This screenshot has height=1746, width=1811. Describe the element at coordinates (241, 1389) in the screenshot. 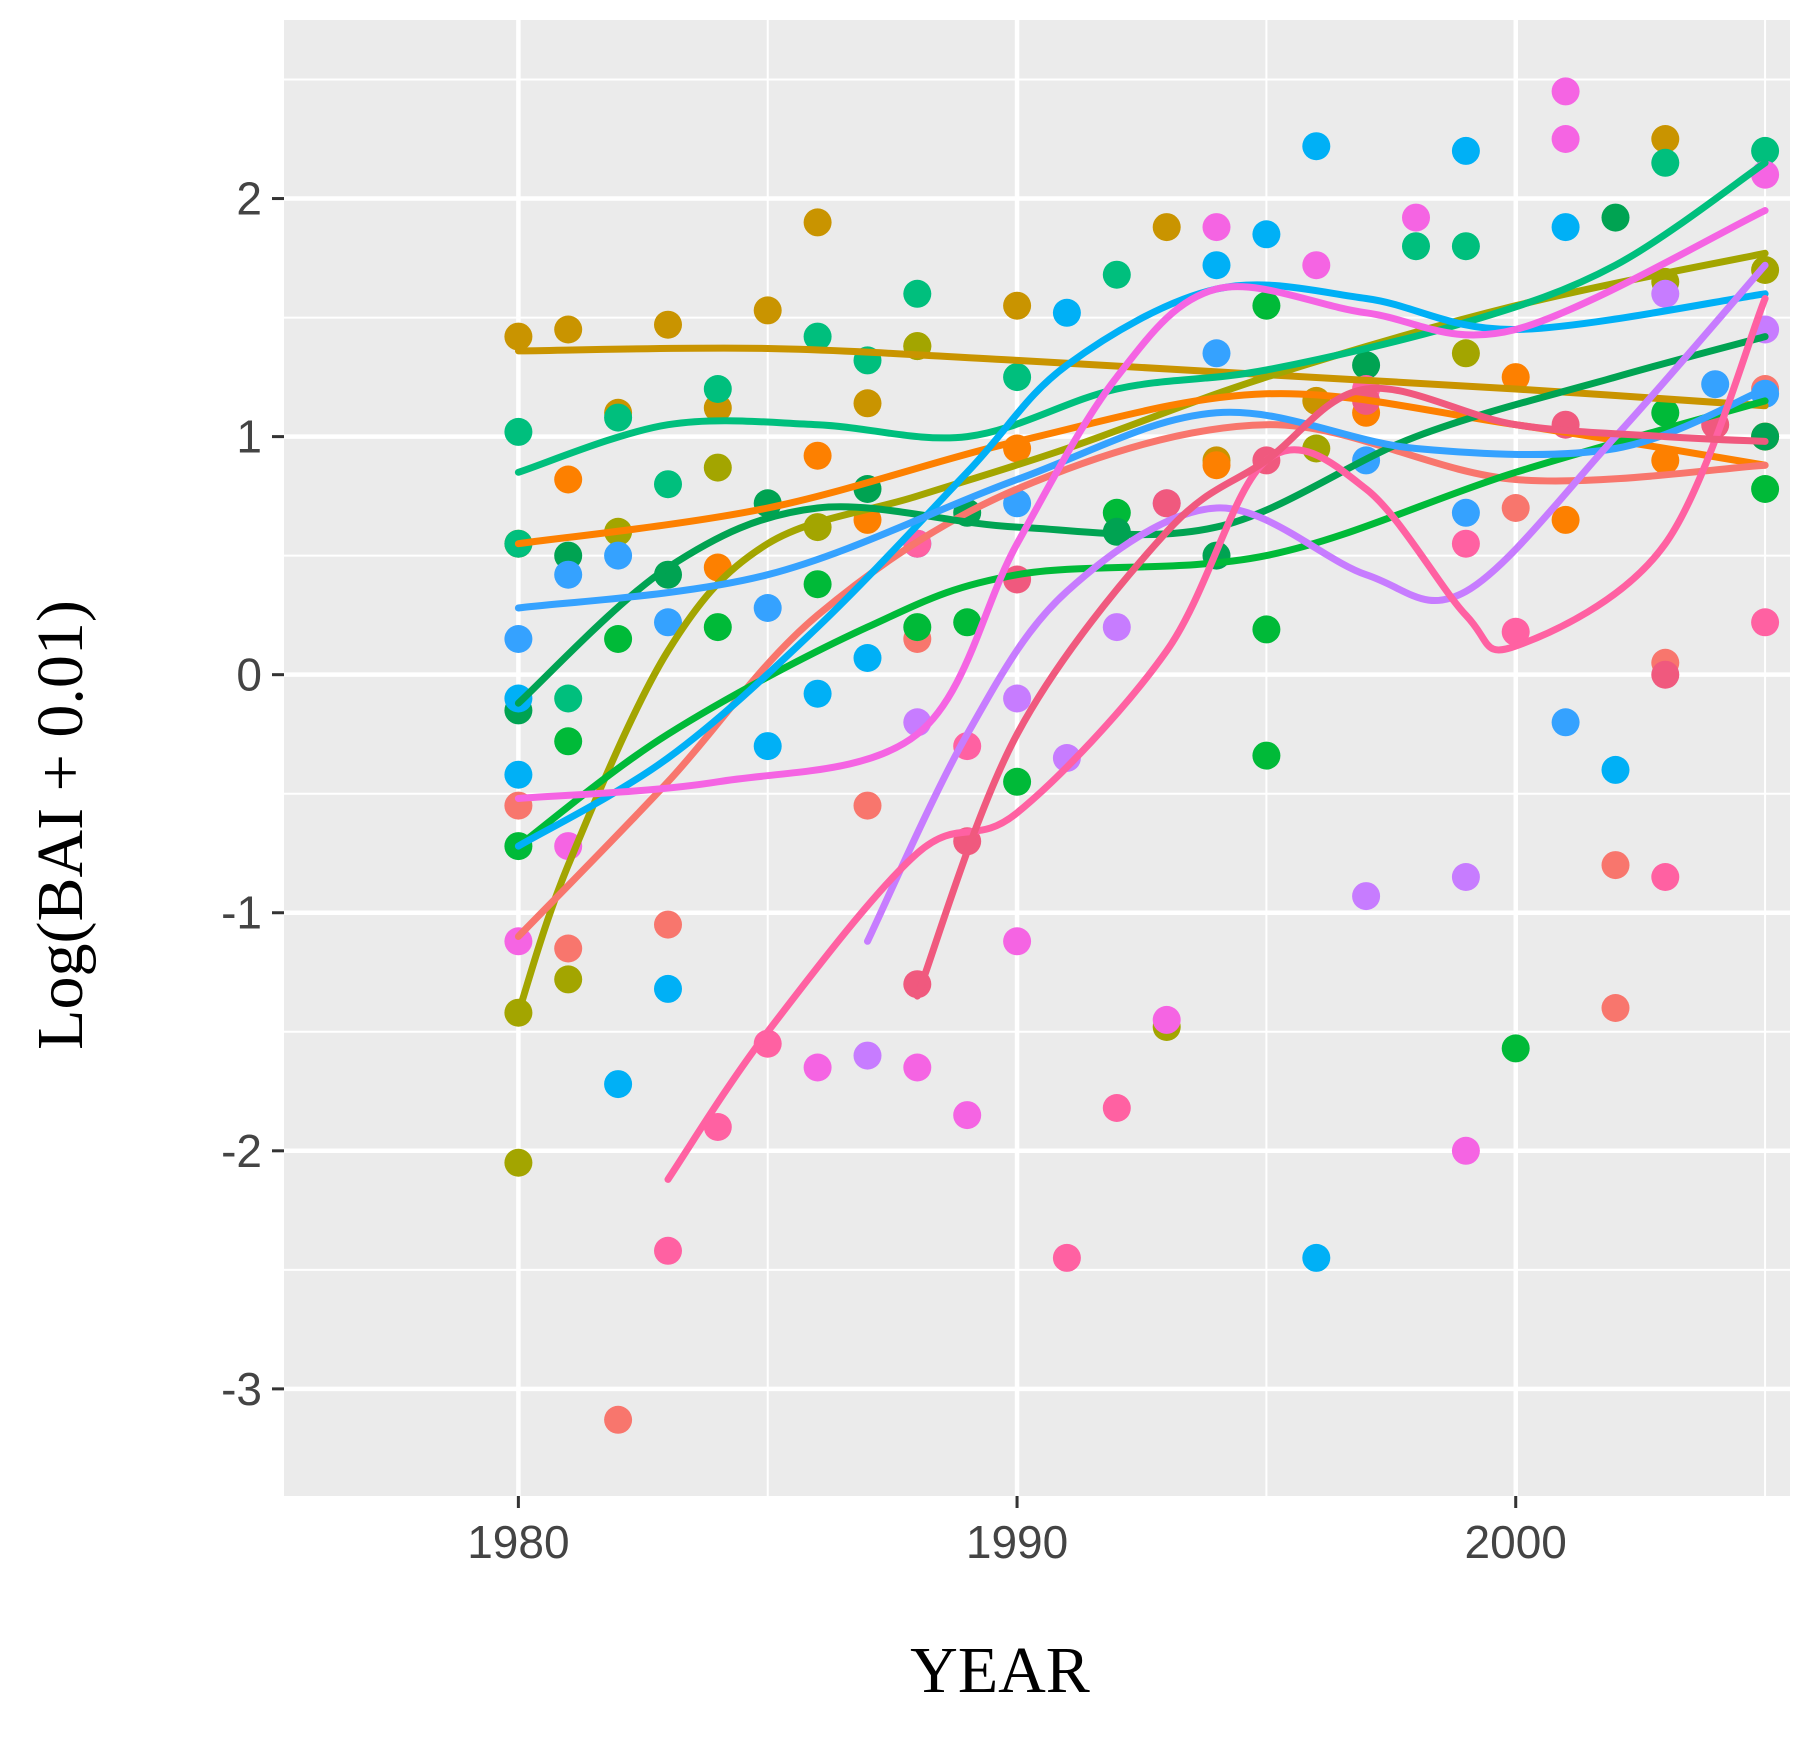

I see `y-tick-label: -3` at that location.